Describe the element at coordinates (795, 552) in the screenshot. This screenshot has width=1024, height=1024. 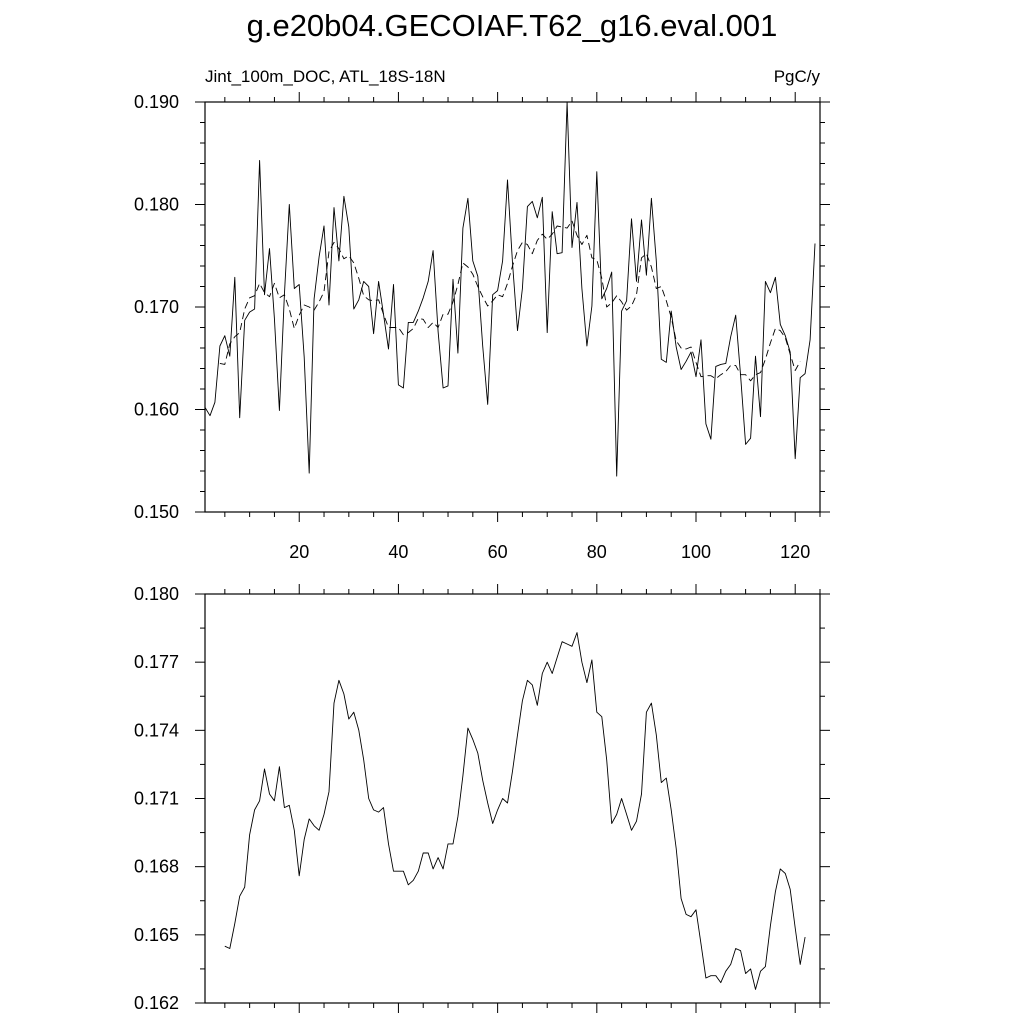
I see `x-tick-label: 120` at that location.